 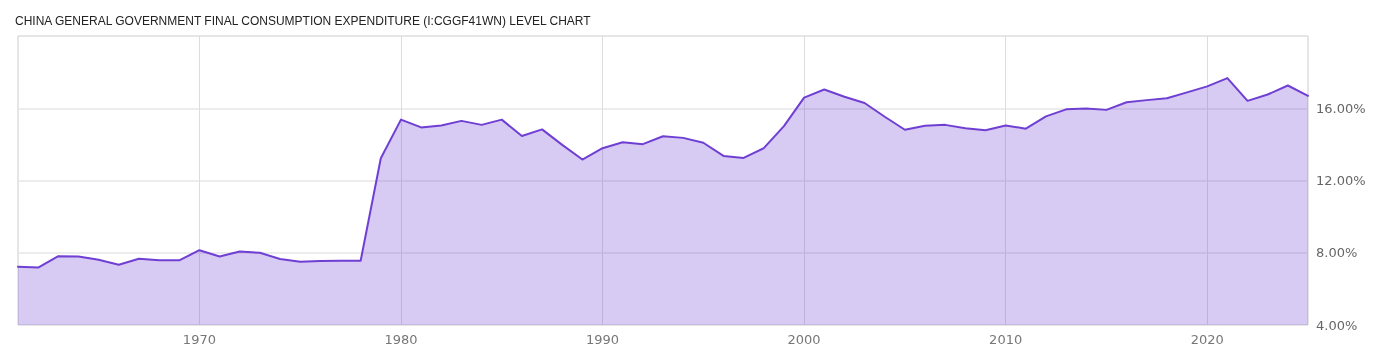 What do you see at coordinates (401, 339) in the screenshot?
I see `x-tick-label: 1980` at bounding box center [401, 339].